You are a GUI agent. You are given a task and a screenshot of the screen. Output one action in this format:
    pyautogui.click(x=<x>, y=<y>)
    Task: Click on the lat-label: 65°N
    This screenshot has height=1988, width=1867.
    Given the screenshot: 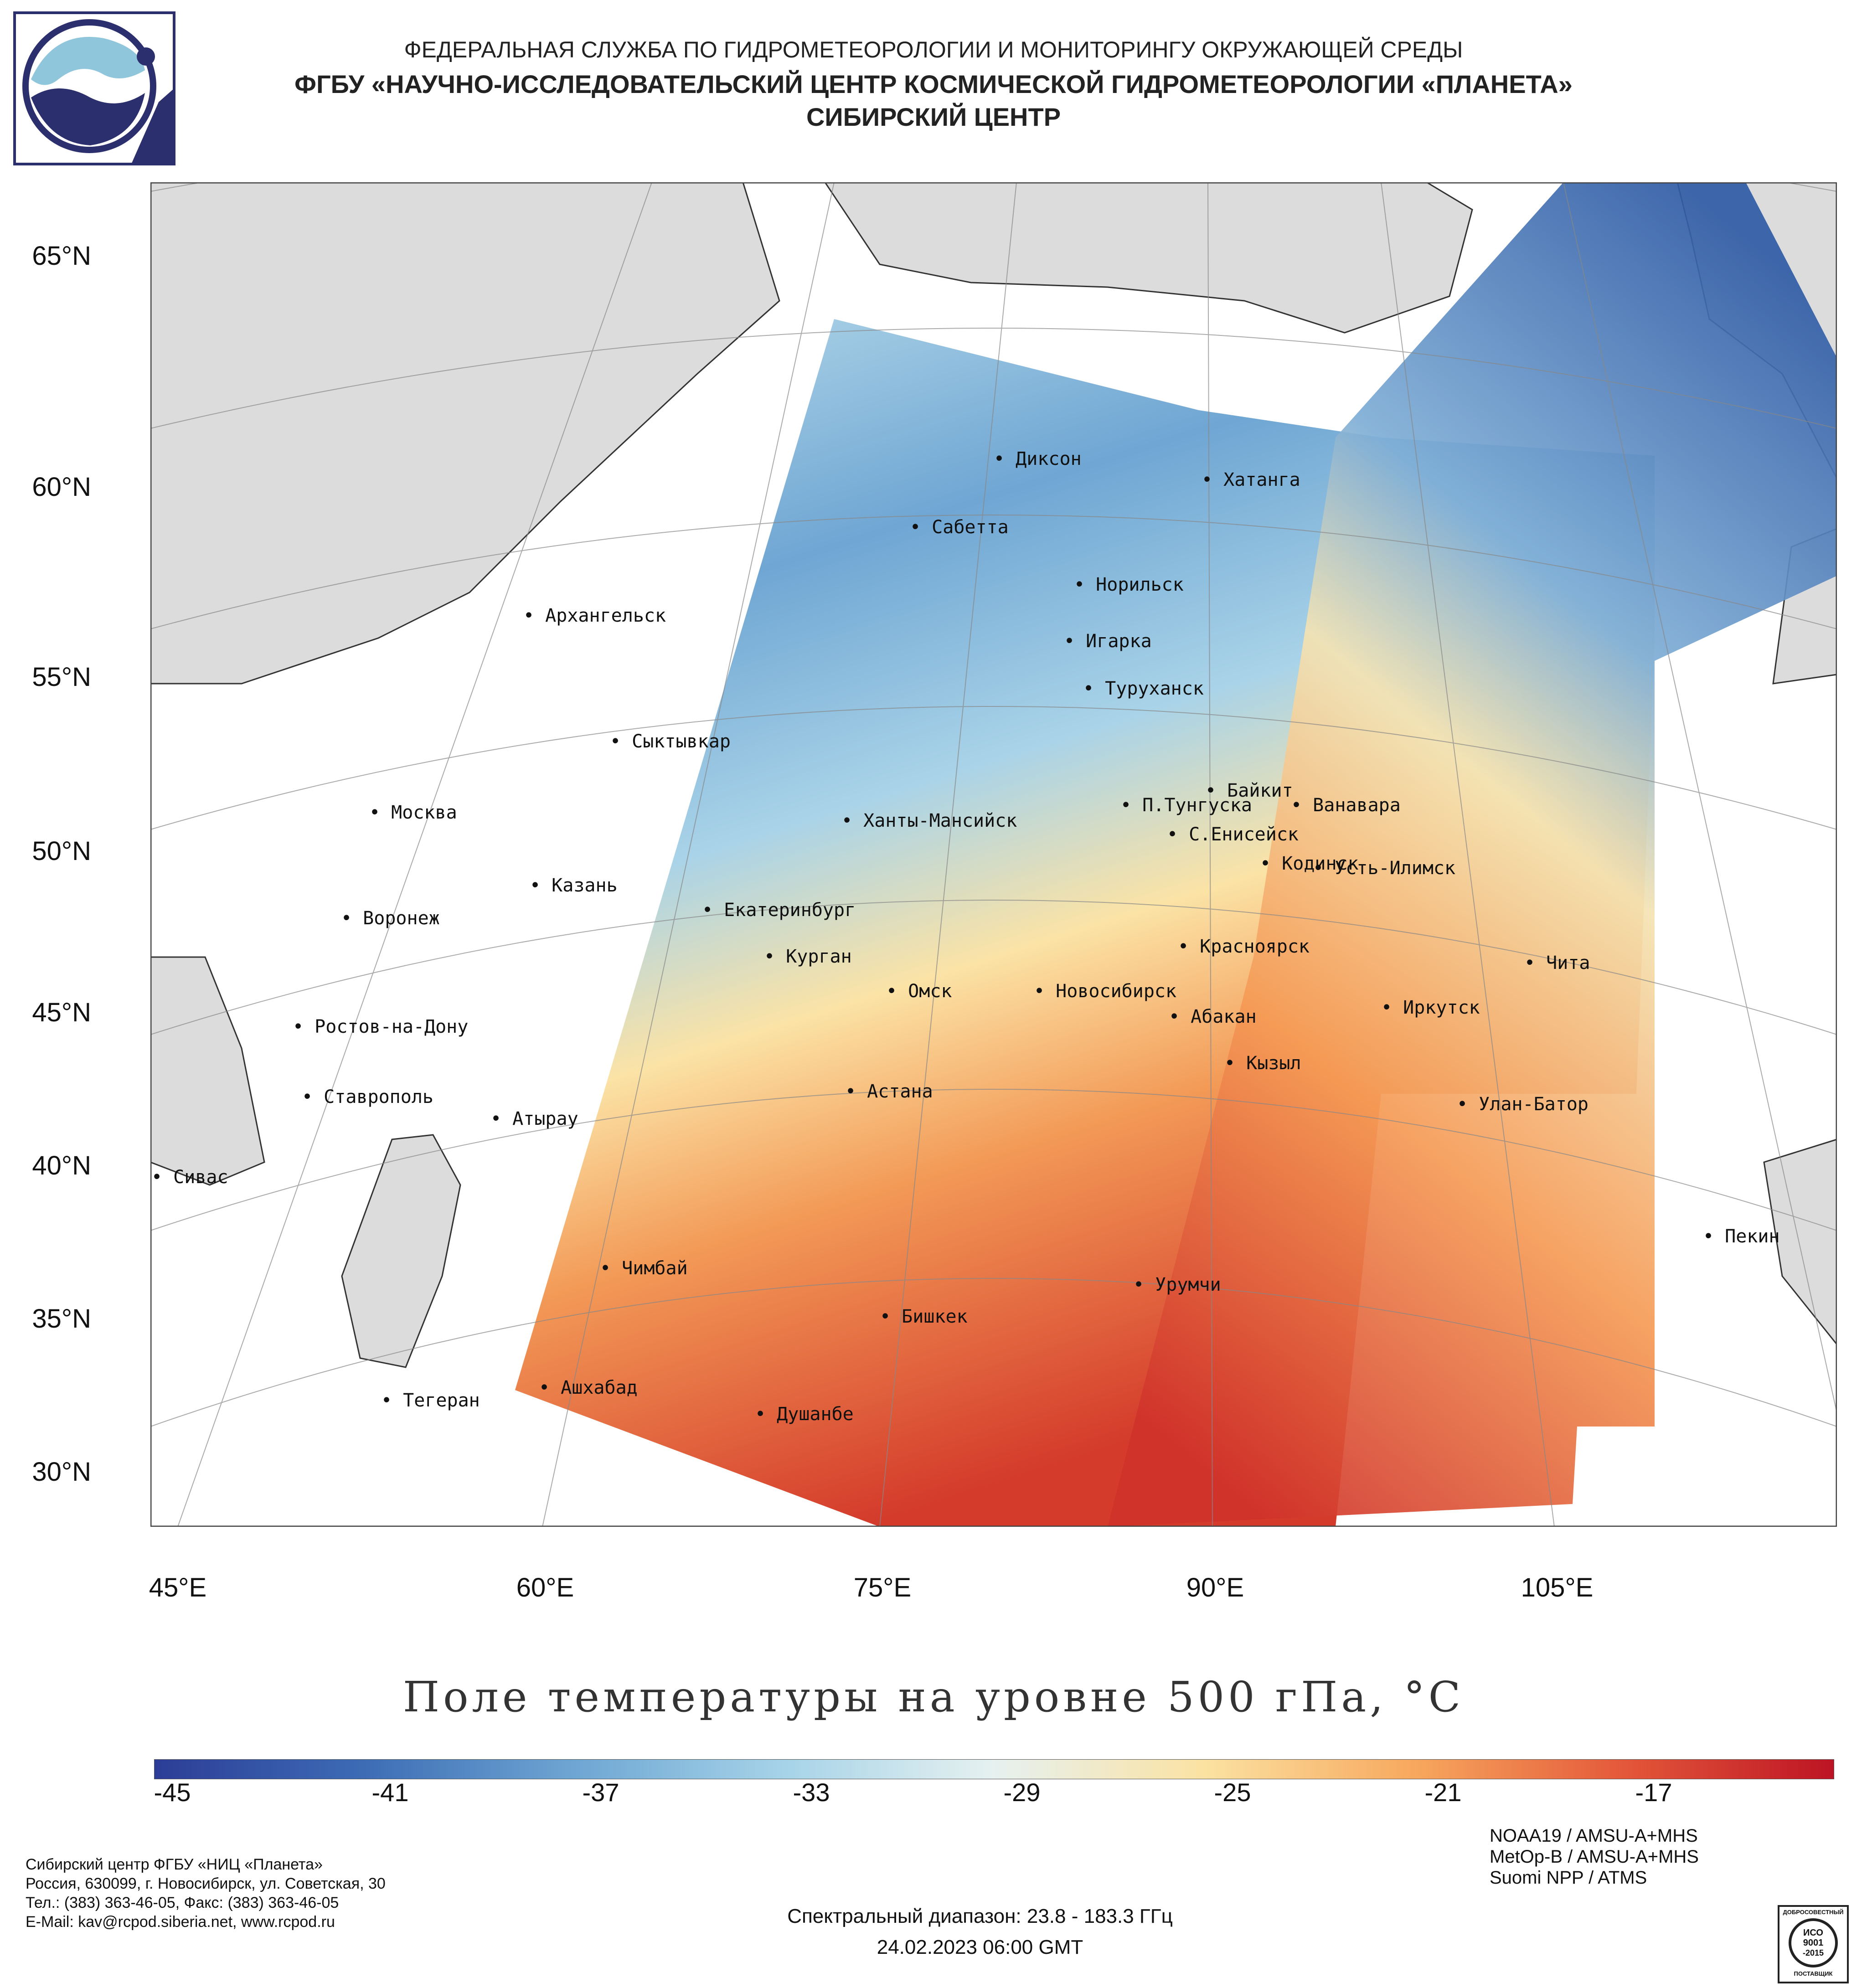 What is the action you would take?
    pyautogui.click(x=61, y=256)
    